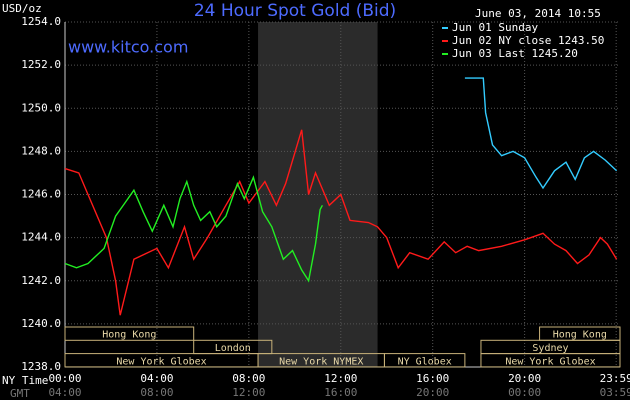 Image resolution: width=630 pixels, height=400 pixels. I want to click on x2-tick-label: 04:00, so click(64, 392).